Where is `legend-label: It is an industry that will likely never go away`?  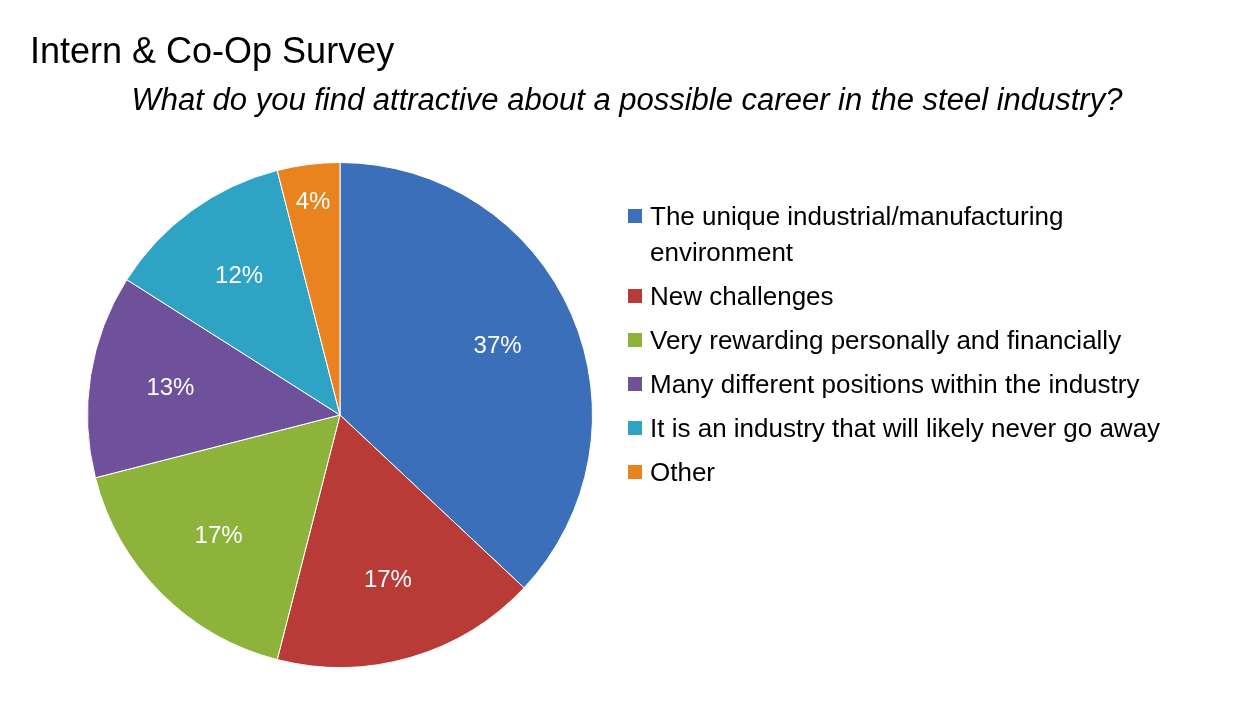 legend-label: It is an industry that will likely never go away is located at coordinates (905, 428).